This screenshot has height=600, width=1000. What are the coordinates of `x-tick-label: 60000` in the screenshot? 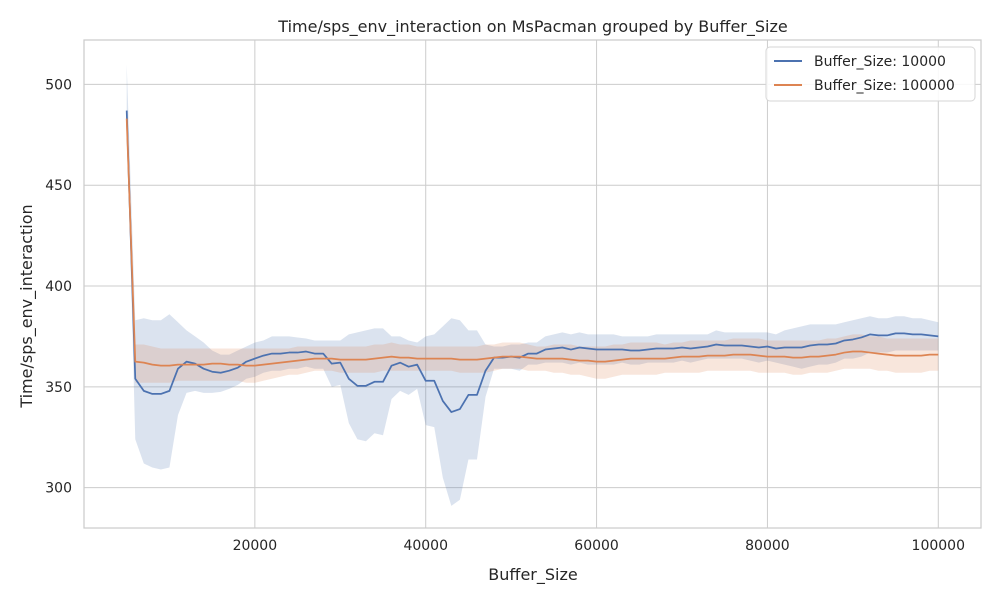 It's located at (596, 546).